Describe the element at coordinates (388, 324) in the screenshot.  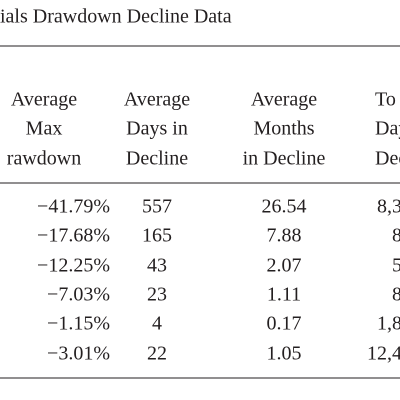
I see `table-cell: 1,8` at that location.